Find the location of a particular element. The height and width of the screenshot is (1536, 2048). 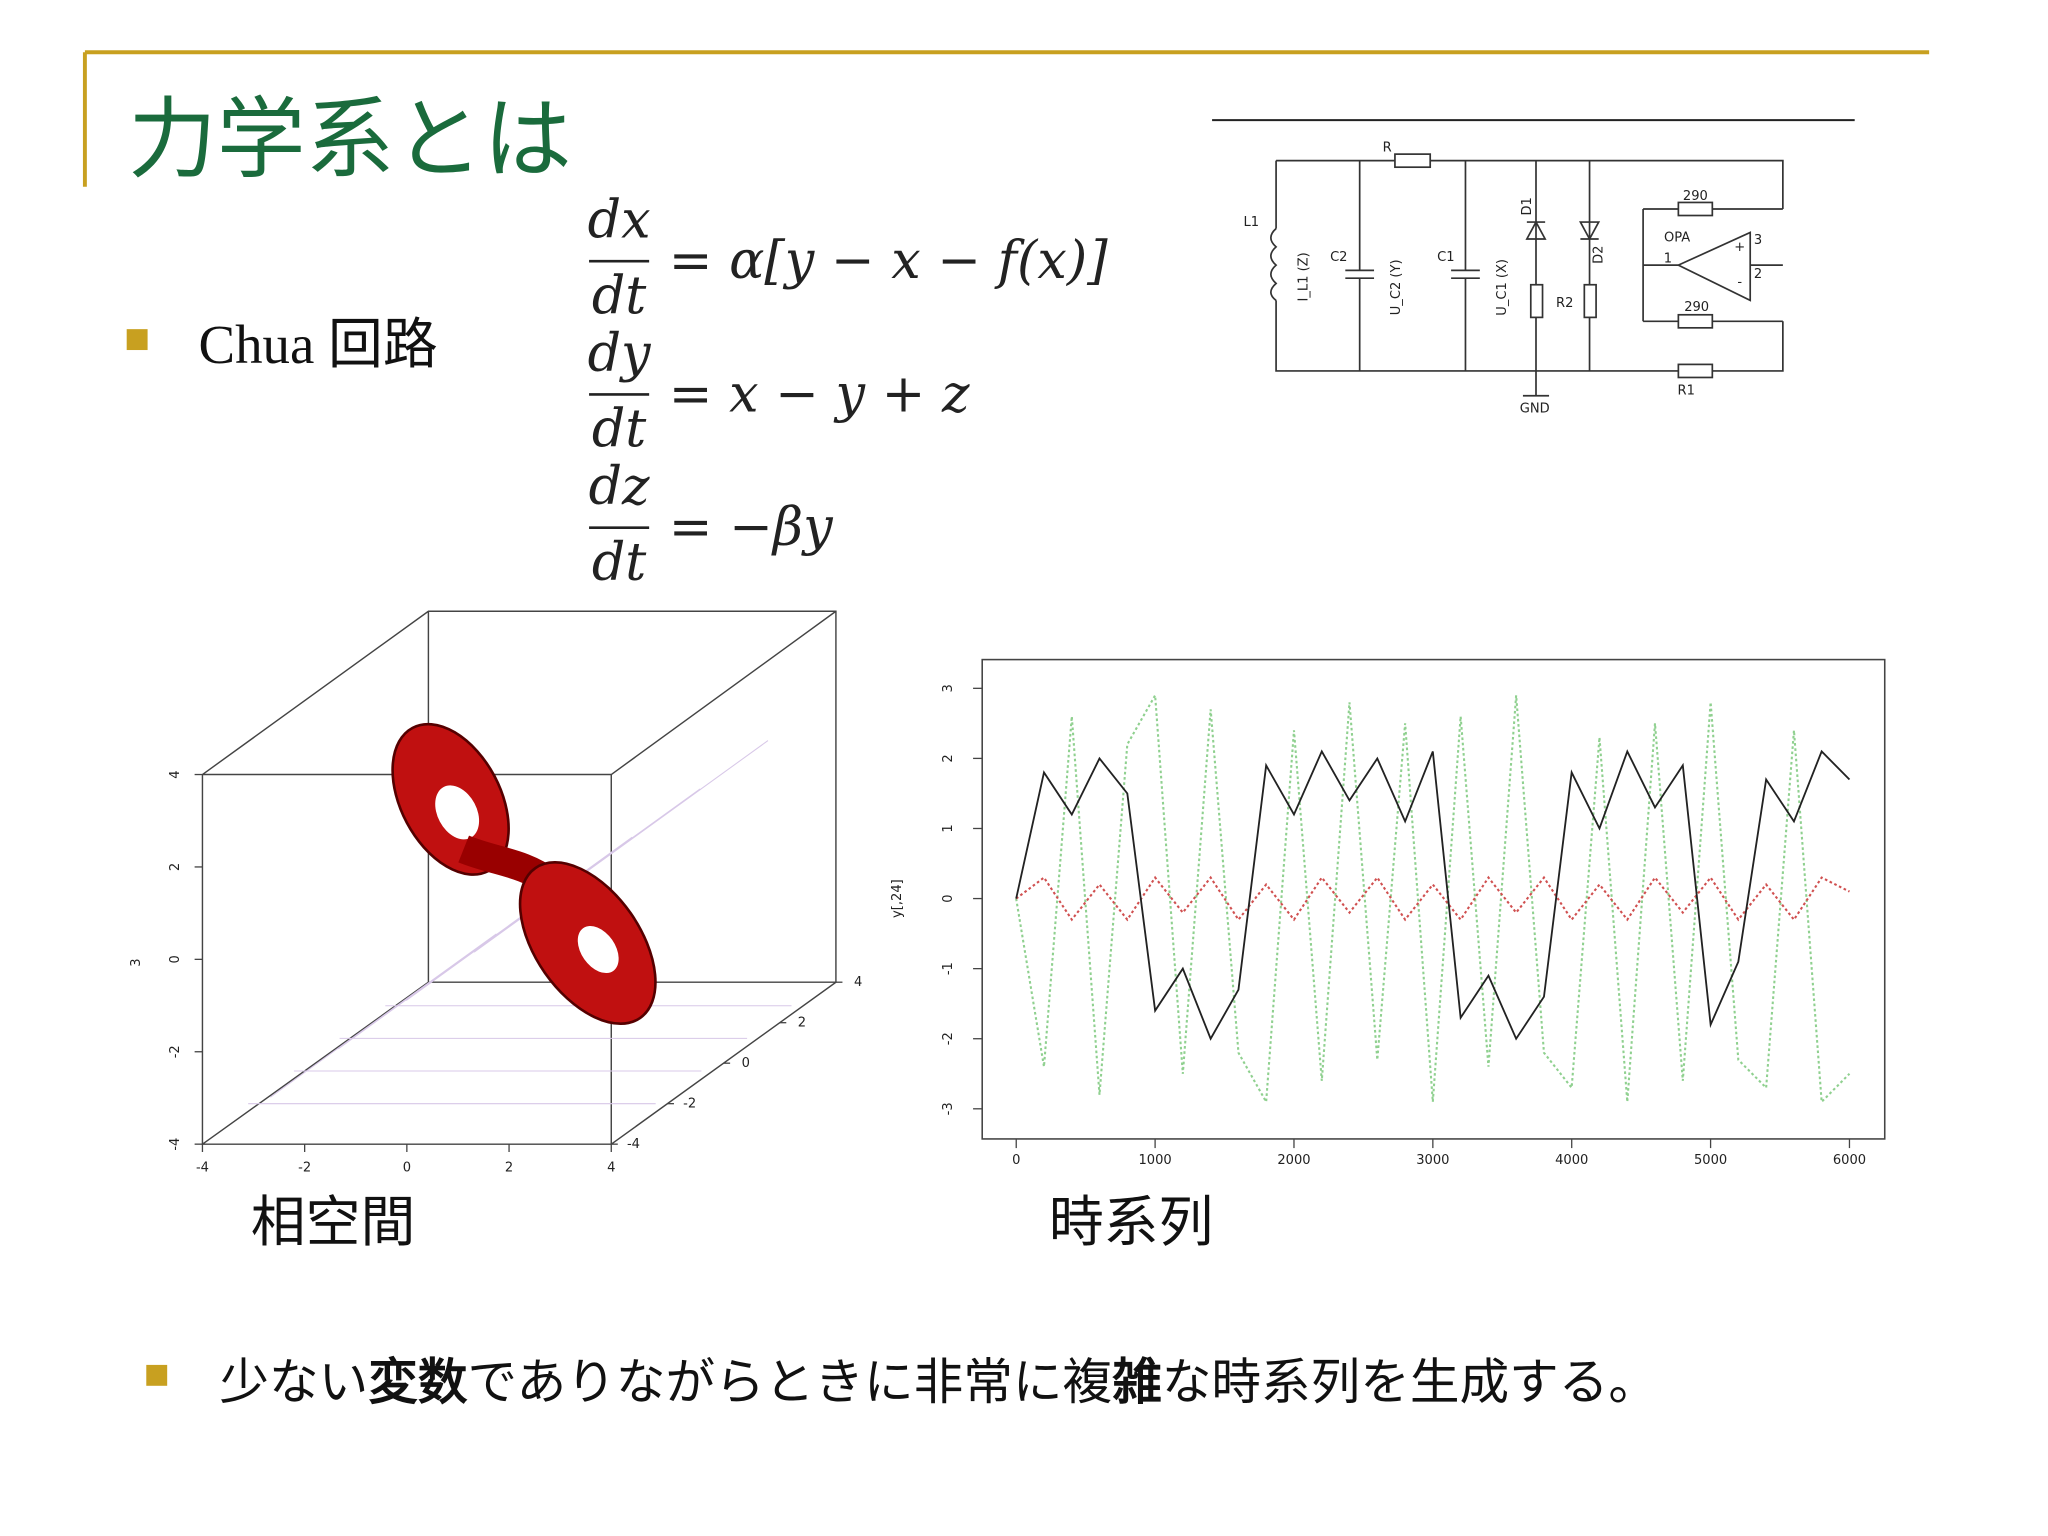

circuit-label: U_C2 (Y) is located at coordinates (1396, 287).